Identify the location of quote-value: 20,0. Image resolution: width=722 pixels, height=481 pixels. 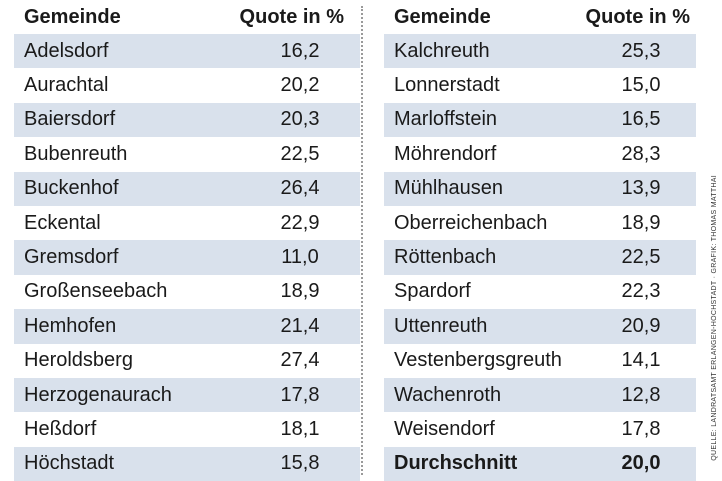
(641, 463).